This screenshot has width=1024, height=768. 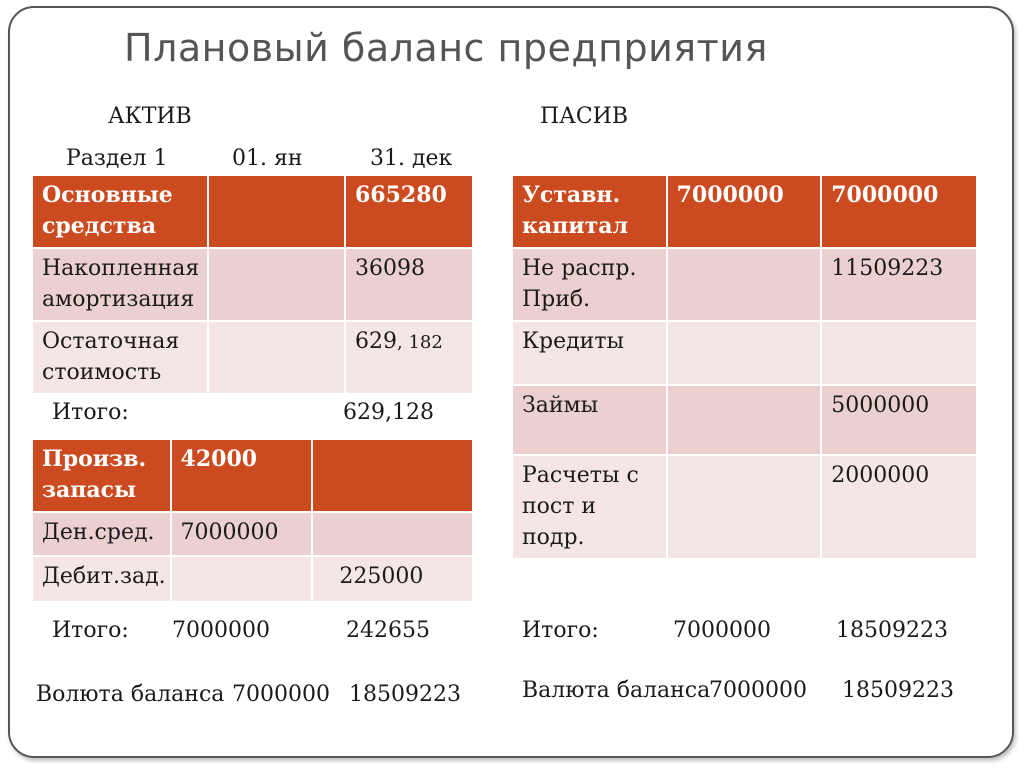 I want to click on section-label: Раздел 1, so click(x=117, y=158).